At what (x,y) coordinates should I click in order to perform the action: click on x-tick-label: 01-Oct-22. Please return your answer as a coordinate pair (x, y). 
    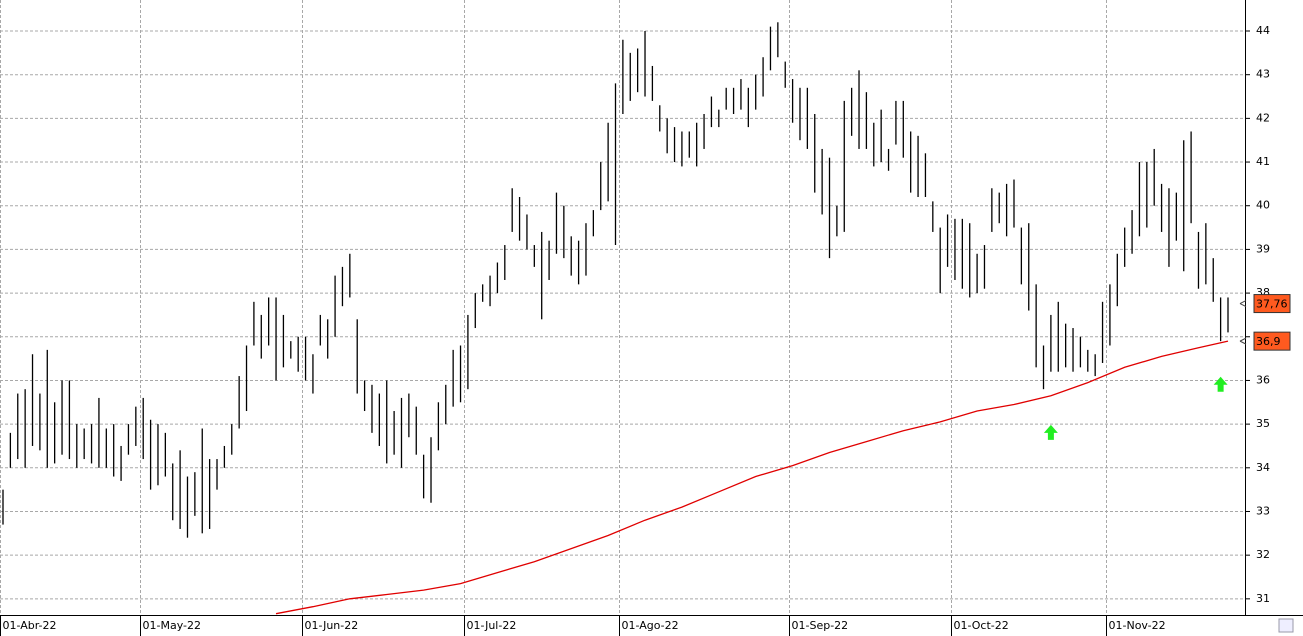
    Looking at the image, I should click on (981, 625).